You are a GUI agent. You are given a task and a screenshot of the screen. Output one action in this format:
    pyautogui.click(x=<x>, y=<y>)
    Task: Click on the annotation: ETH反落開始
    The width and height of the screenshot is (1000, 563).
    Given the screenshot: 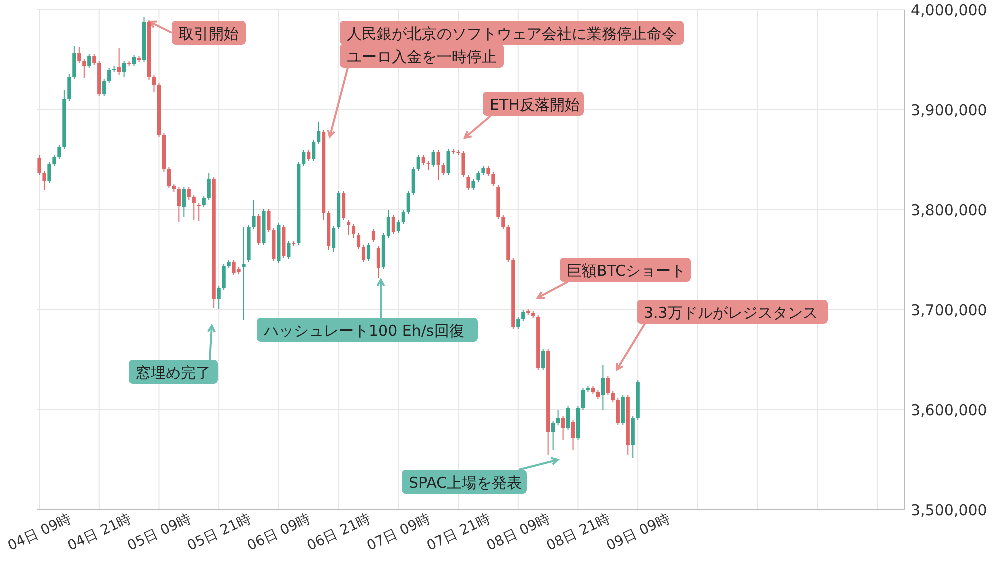 What is the action you would take?
    pyautogui.click(x=535, y=105)
    